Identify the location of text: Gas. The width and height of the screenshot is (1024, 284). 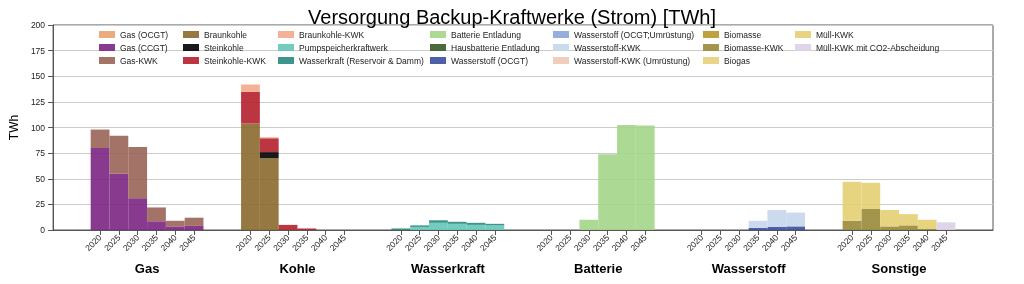
(147, 268).